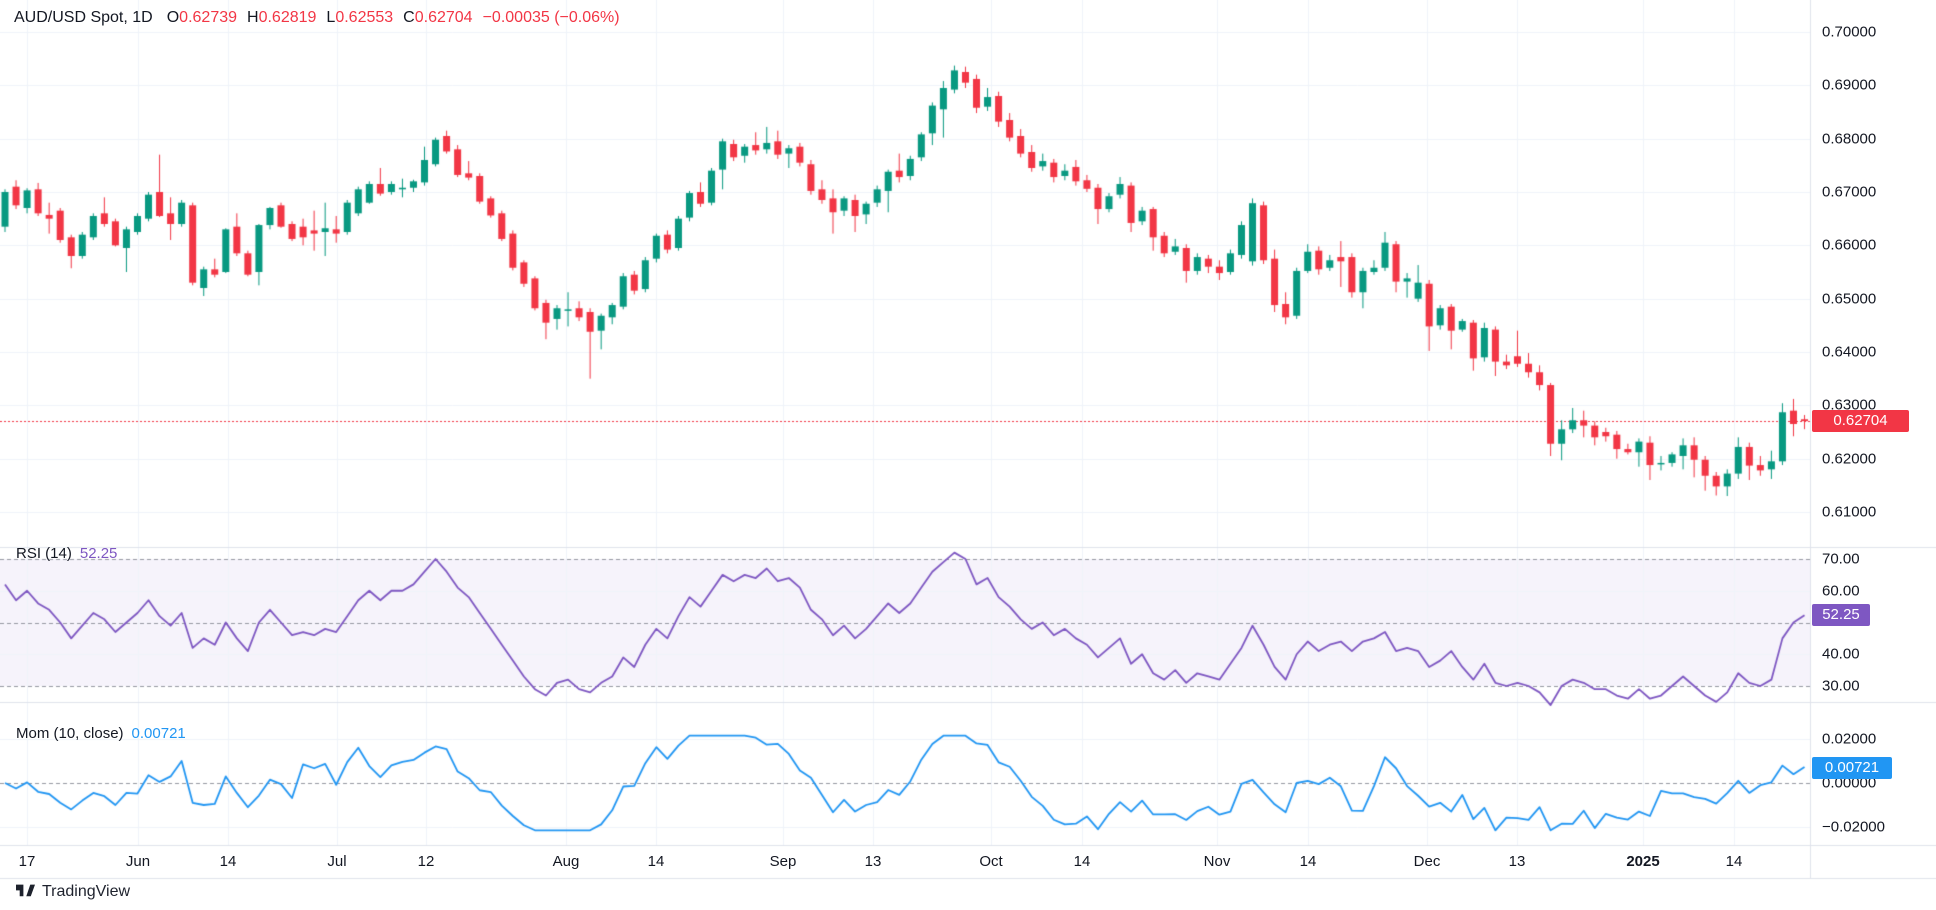 Image resolution: width=1936 pixels, height=910 pixels. I want to click on momentum-pane-header: Mom (10, close) 0.00721, so click(101, 733).